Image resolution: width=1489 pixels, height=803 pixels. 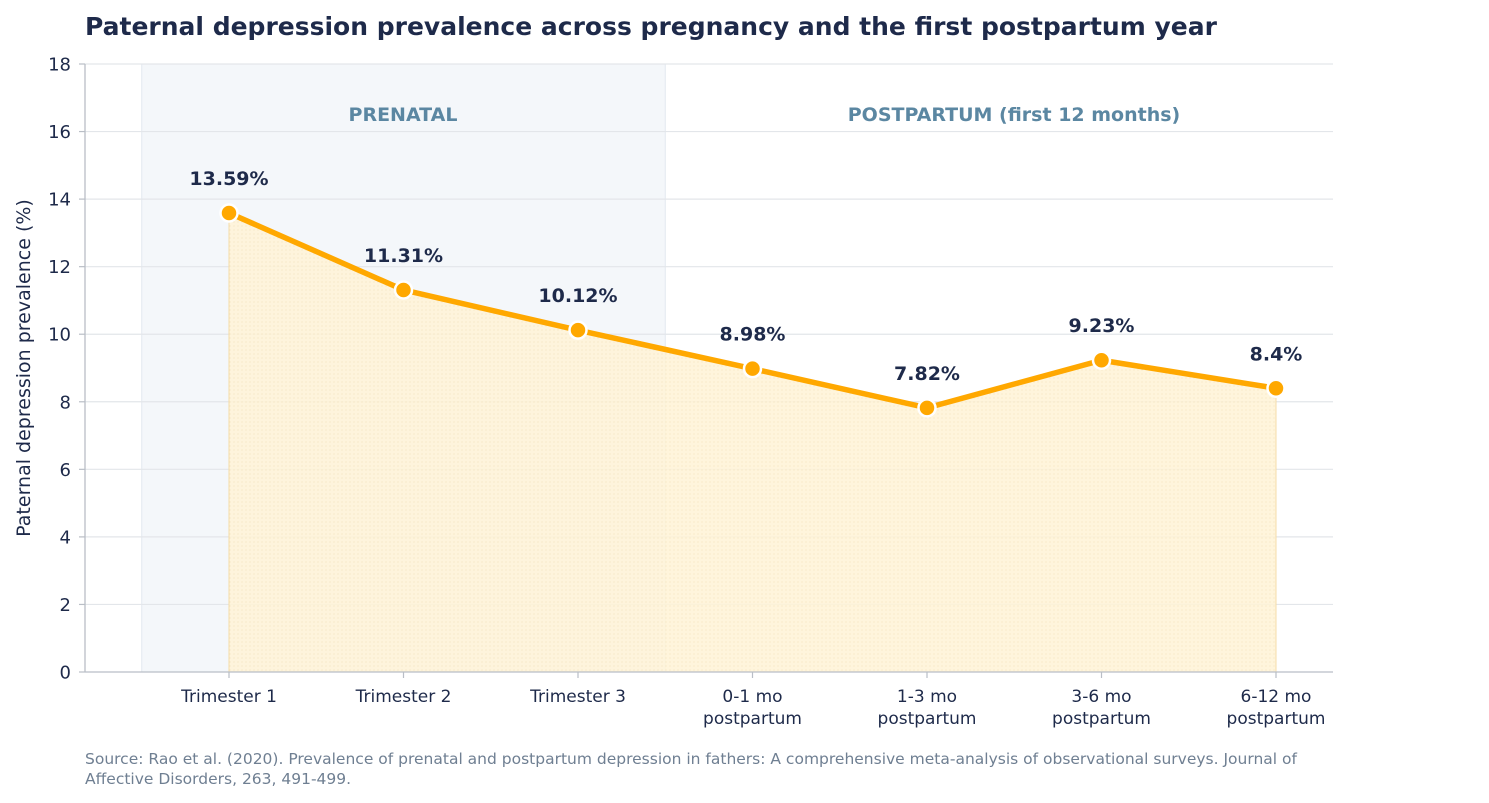 What do you see at coordinates (403, 115) in the screenshot?
I see `phase-label-prenatal: PRENATAL` at bounding box center [403, 115].